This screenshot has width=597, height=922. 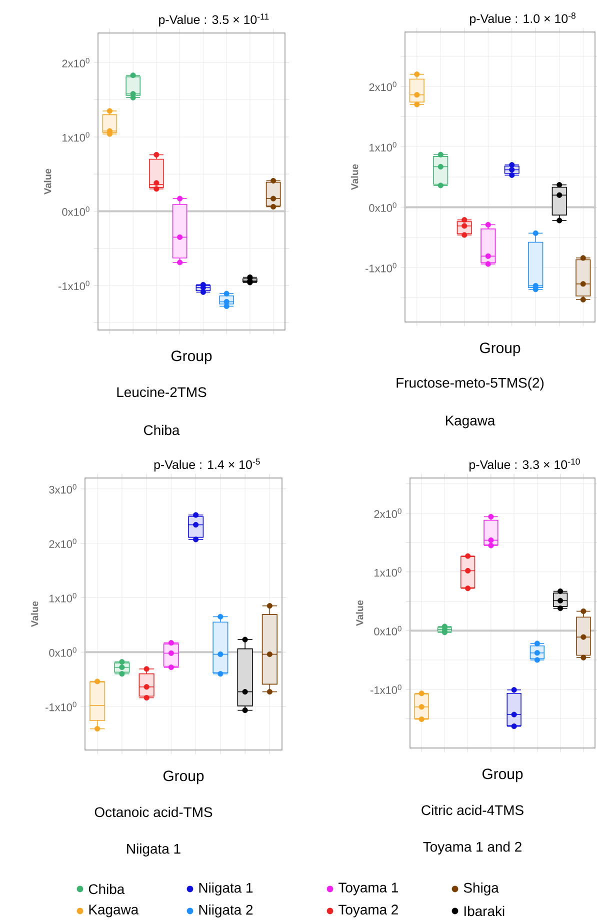 I want to click on text: Kagawa, so click(x=471, y=422).